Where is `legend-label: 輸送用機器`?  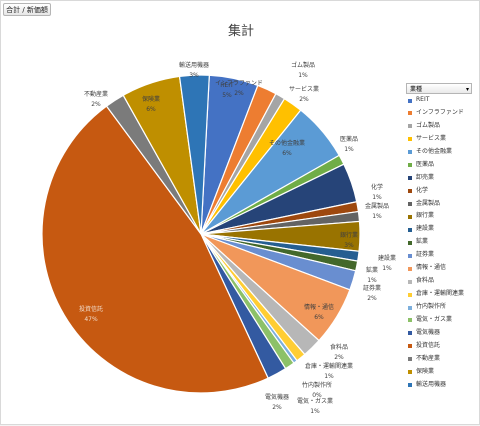
legend-label: 輸送用機器 is located at coordinates (431, 384).